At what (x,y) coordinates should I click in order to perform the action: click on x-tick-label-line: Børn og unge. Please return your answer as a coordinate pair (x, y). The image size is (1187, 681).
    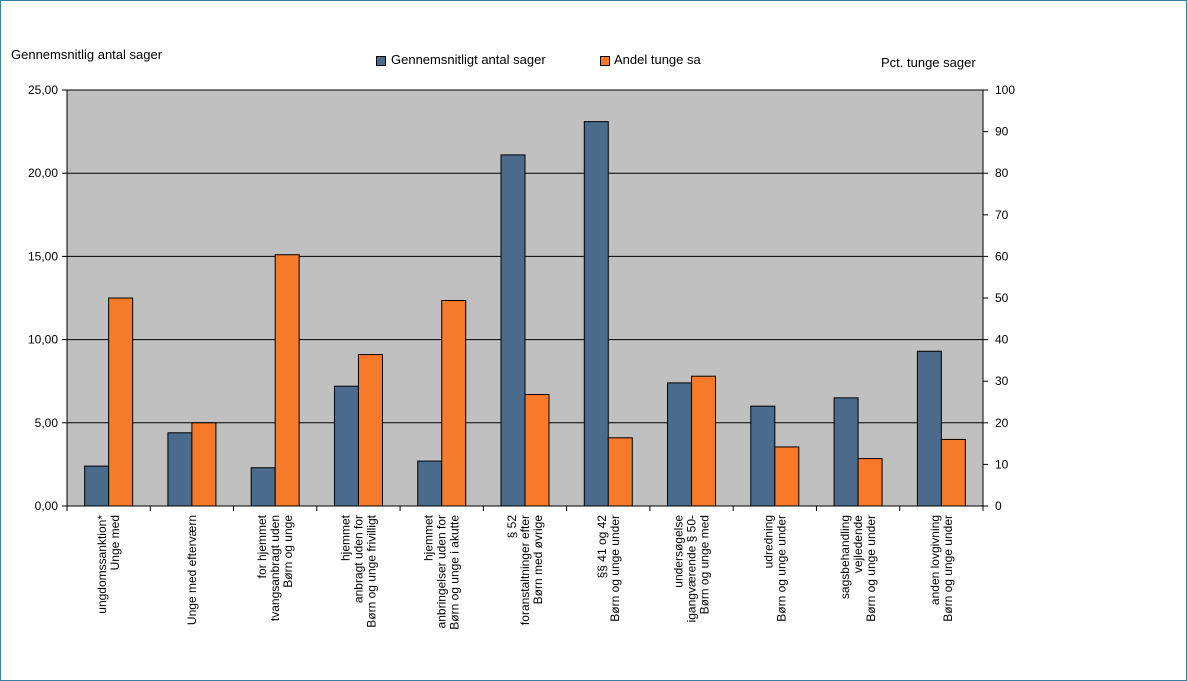
    Looking at the image, I should click on (288, 551).